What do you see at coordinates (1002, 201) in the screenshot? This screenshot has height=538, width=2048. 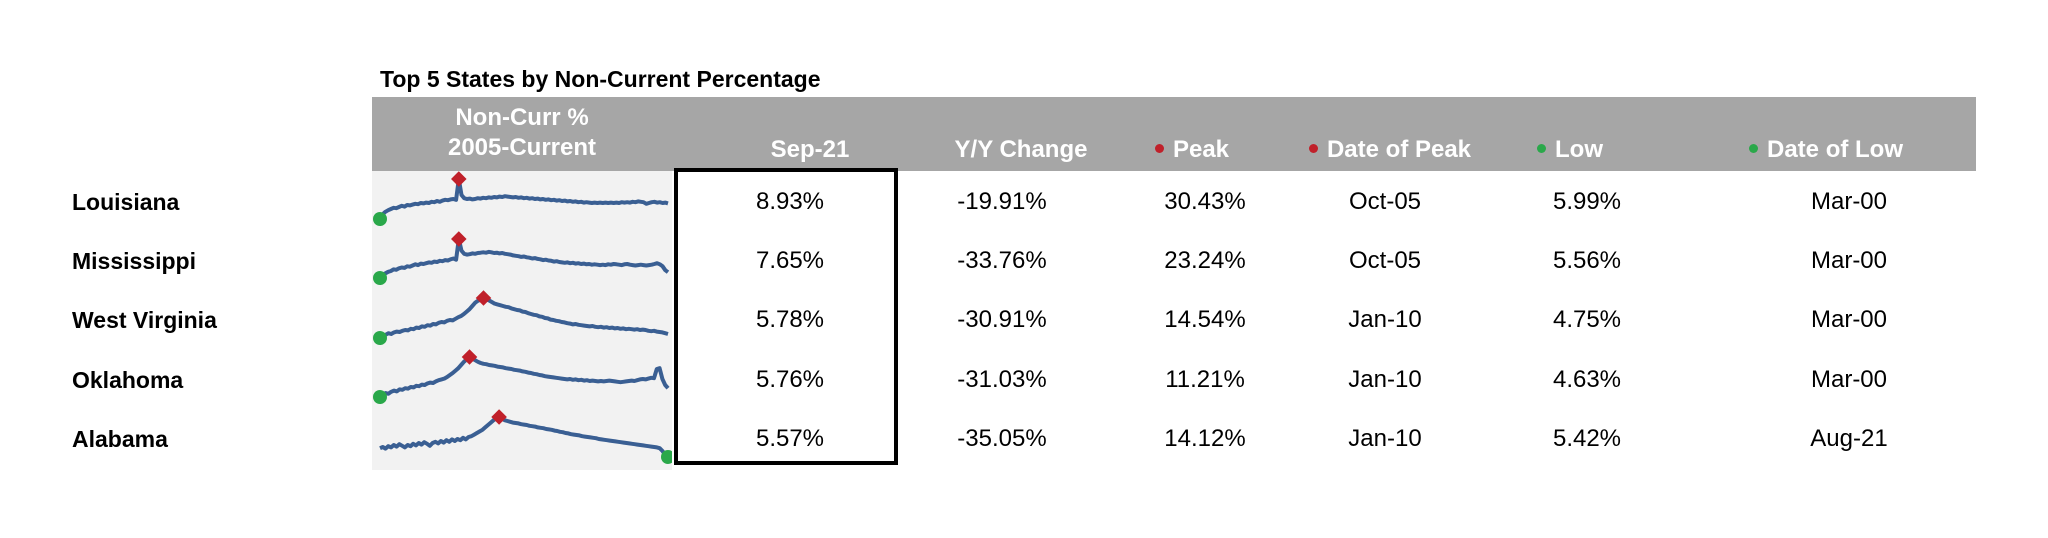 I see `cell-yoy: -19.91%` at bounding box center [1002, 201].